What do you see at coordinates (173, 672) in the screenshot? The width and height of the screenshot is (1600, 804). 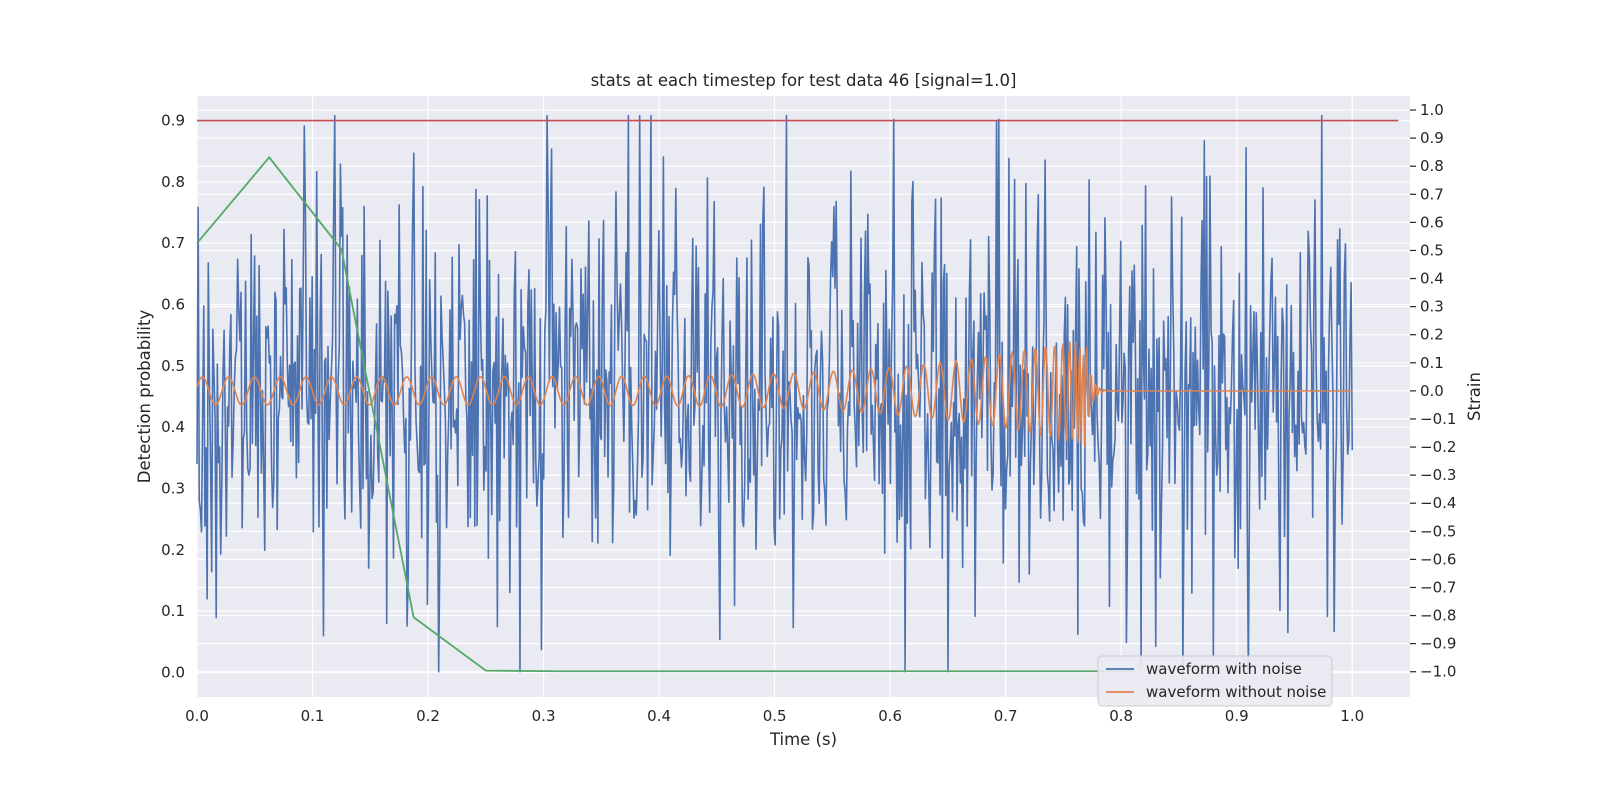 I see `y-left-tick-label: 0.0` at bounding box center [173, 672].